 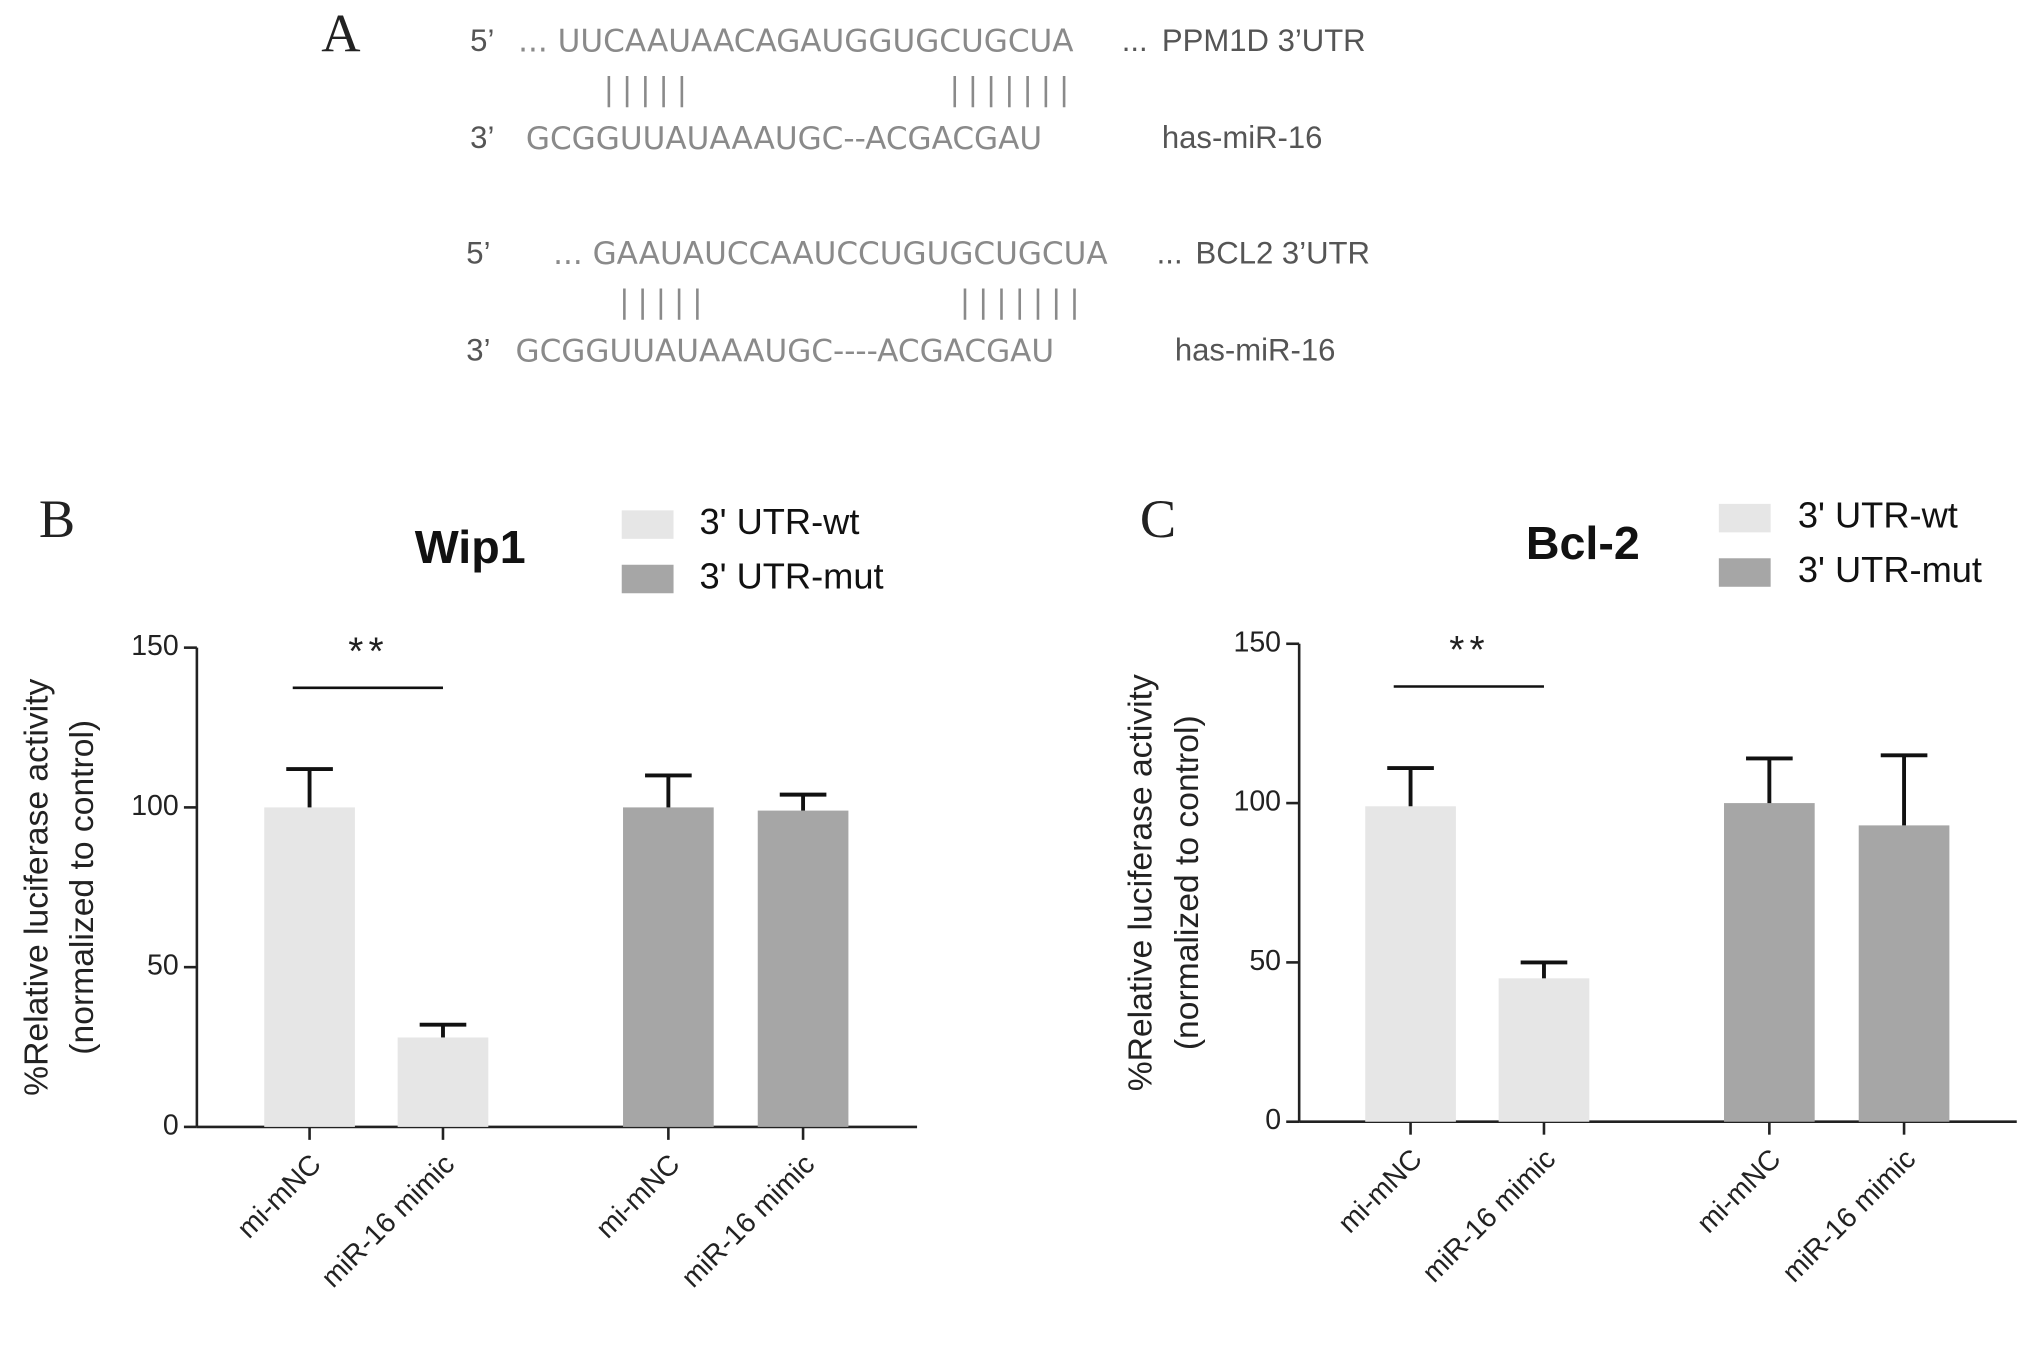 I want to click on panel-label: B, so click(x=57, y=519).